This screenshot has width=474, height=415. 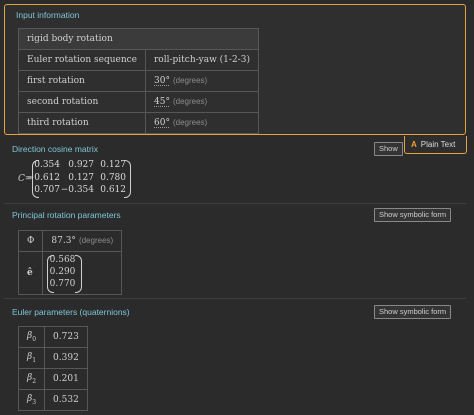 I want to click on table-row: ê 0.568 0.290 0.770, so click(x=70, y=273).